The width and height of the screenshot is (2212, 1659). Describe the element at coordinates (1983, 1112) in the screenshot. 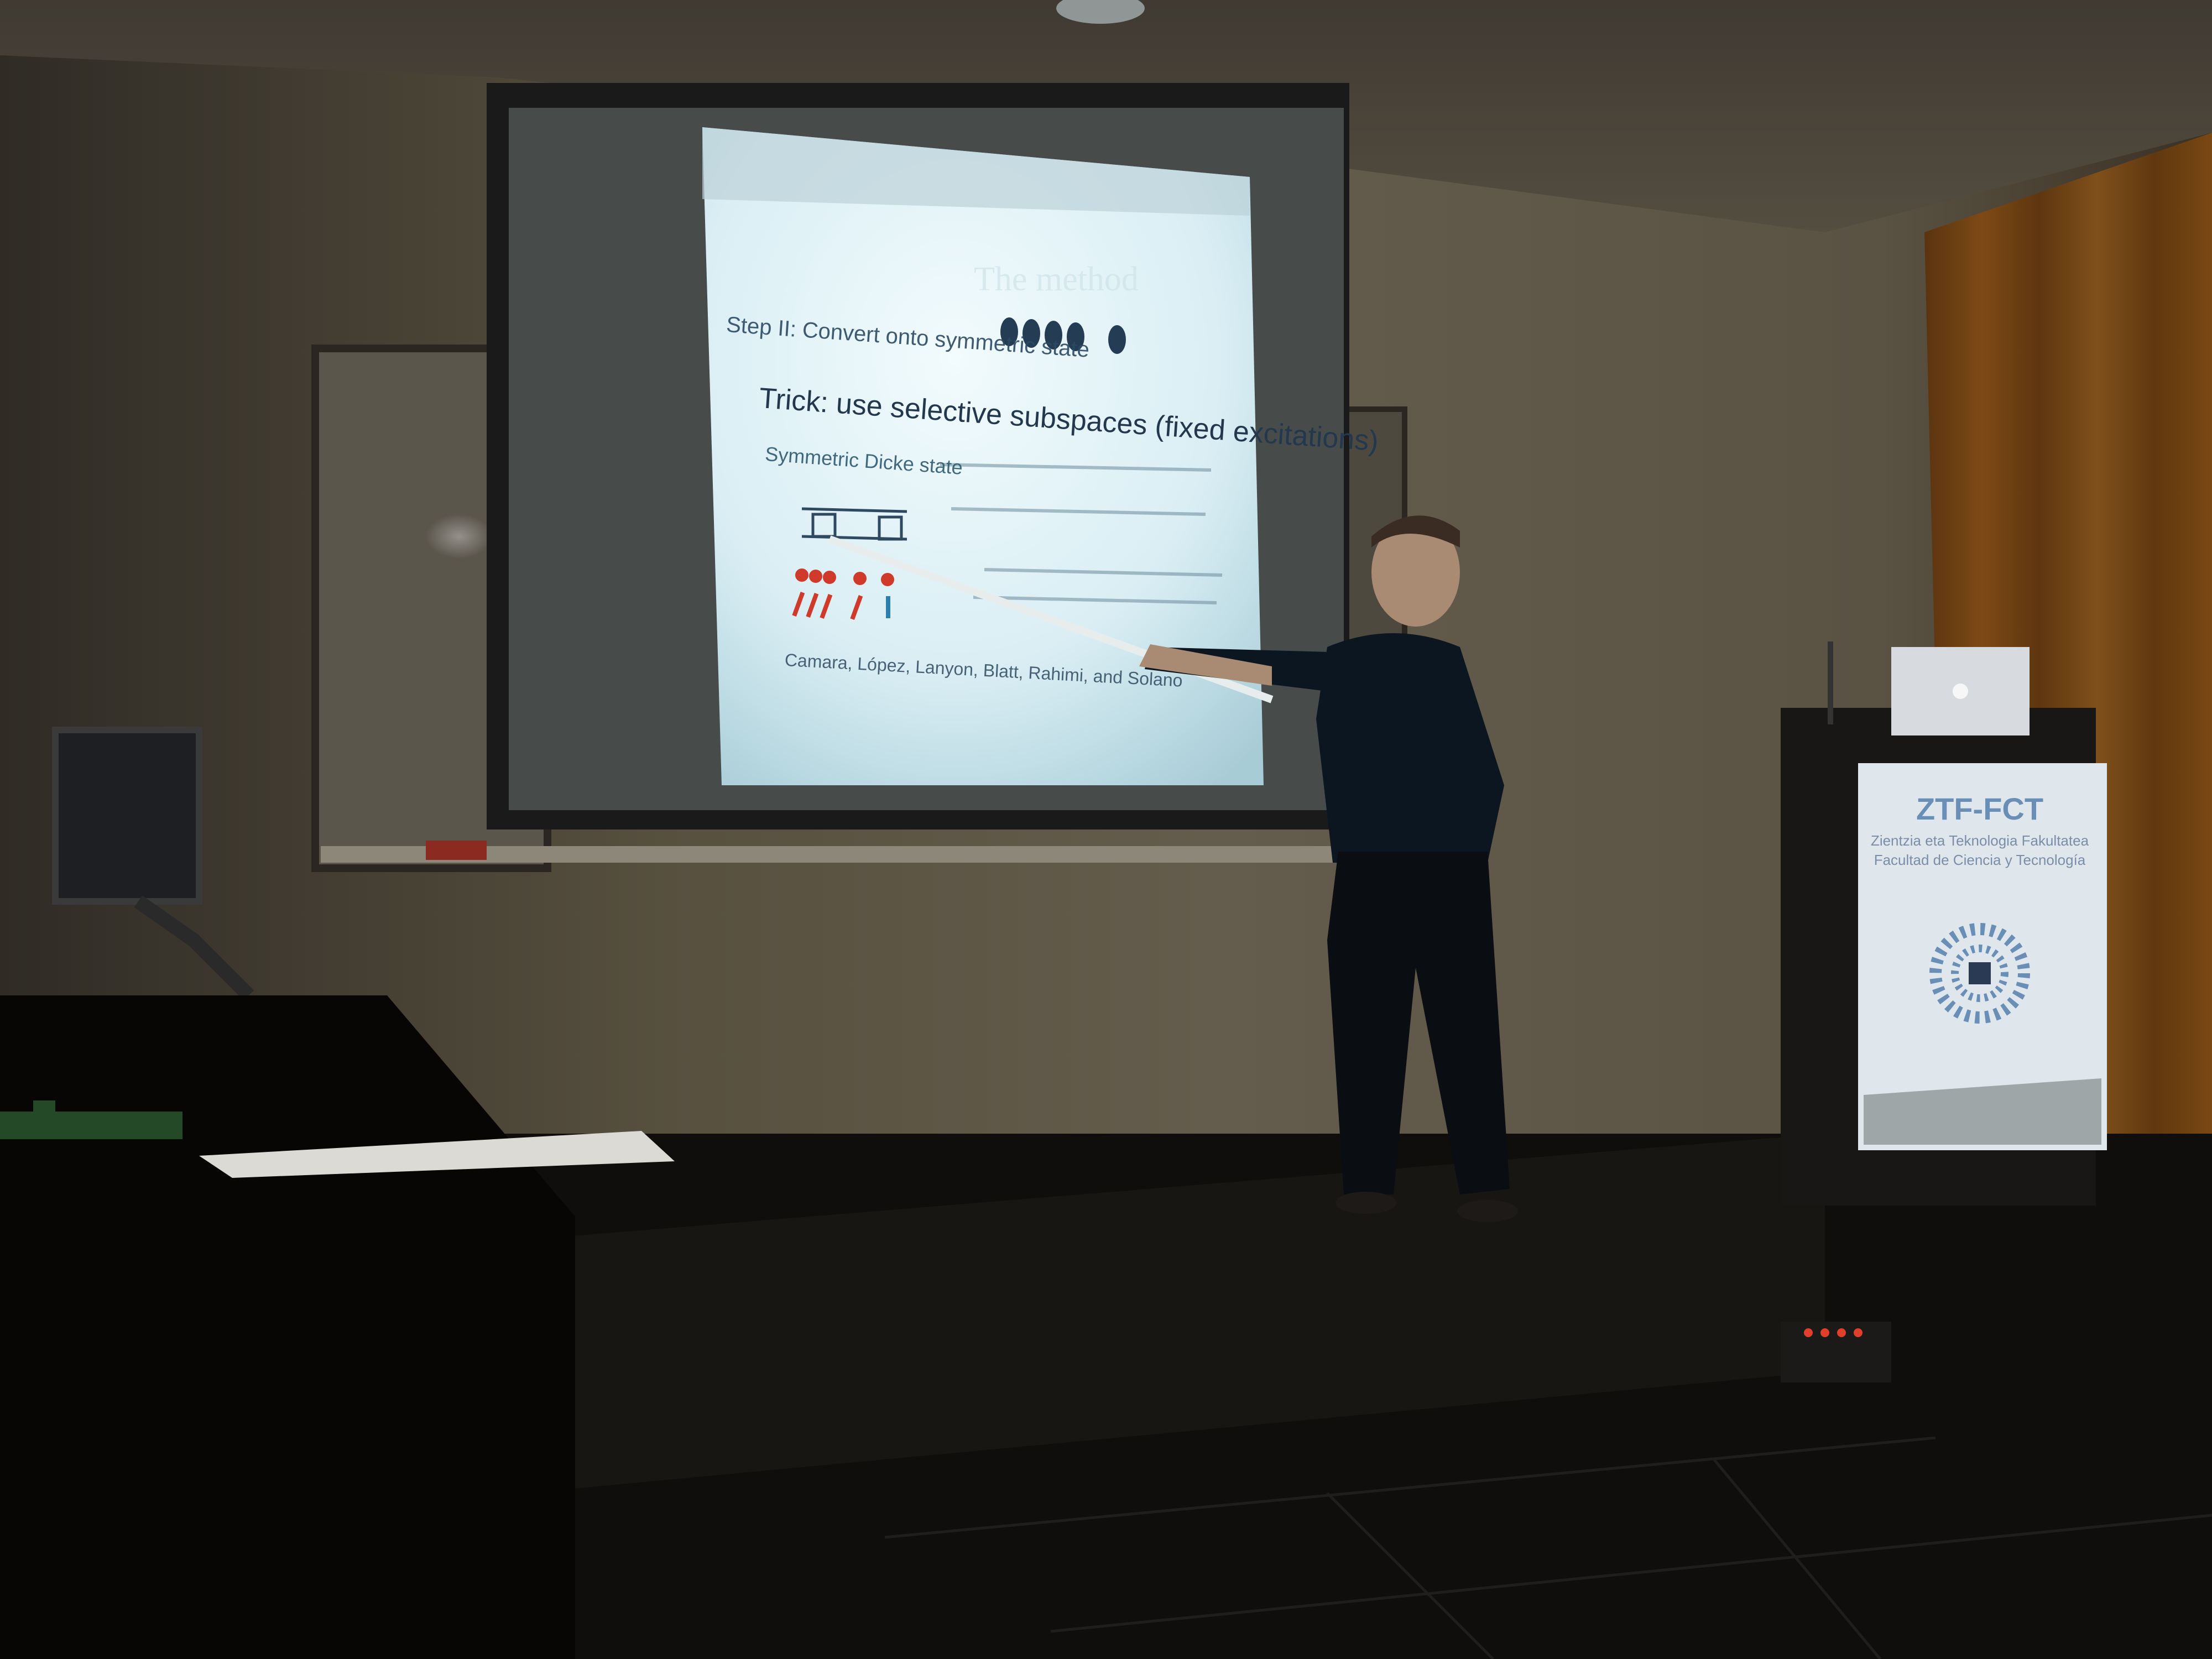

I see `banner-building-photo` at that location.